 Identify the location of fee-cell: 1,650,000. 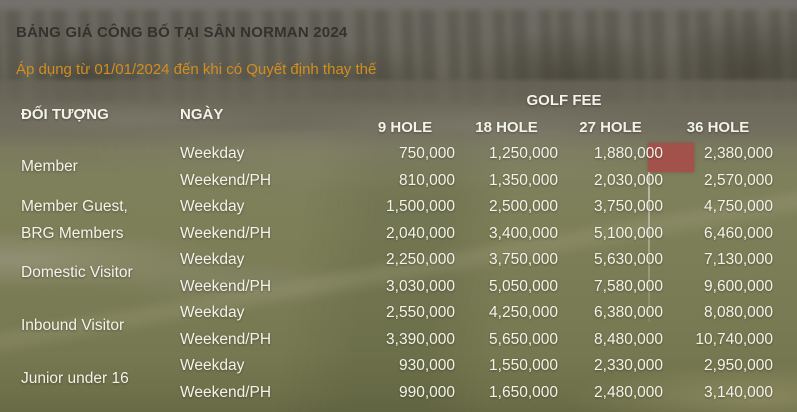
(523, 392).